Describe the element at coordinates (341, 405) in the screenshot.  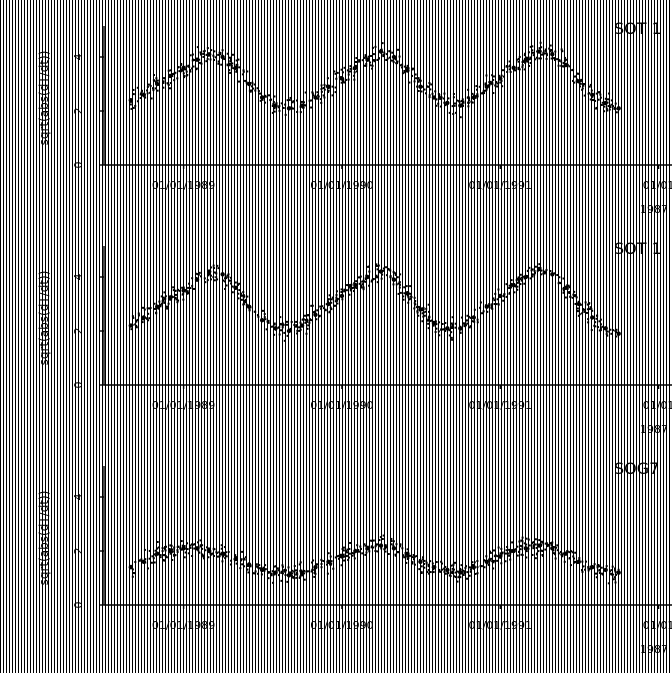
I see `x-tick-label: 01/01/1990` at that location.